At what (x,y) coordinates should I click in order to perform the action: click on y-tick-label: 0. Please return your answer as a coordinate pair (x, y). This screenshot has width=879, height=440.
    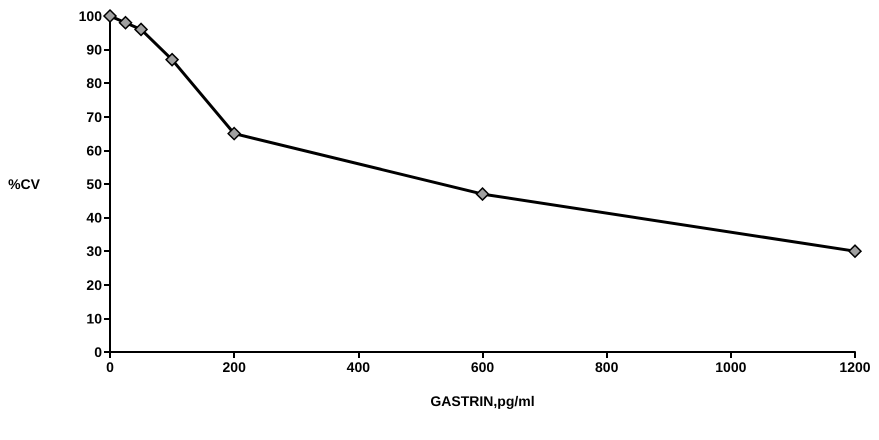
    Looking at the image, I should click on (98, 352).